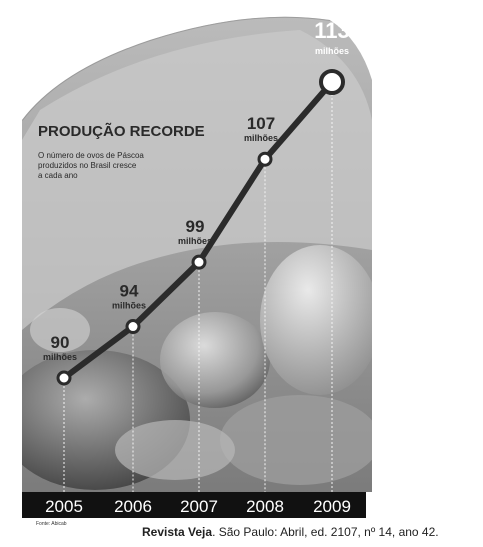  I want to click on value-label-2006: 94, so click(129, 291).